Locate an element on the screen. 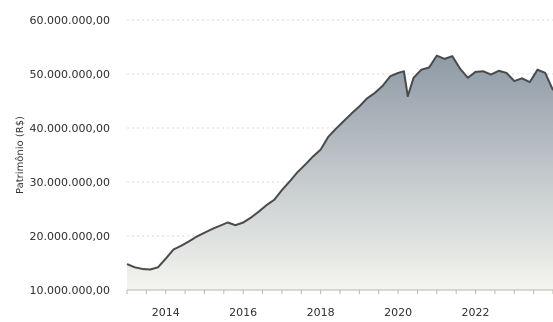 The height and width of the screenshot is (322, 553). x-tick-label: 2018 is located at coordinates (321, 312).